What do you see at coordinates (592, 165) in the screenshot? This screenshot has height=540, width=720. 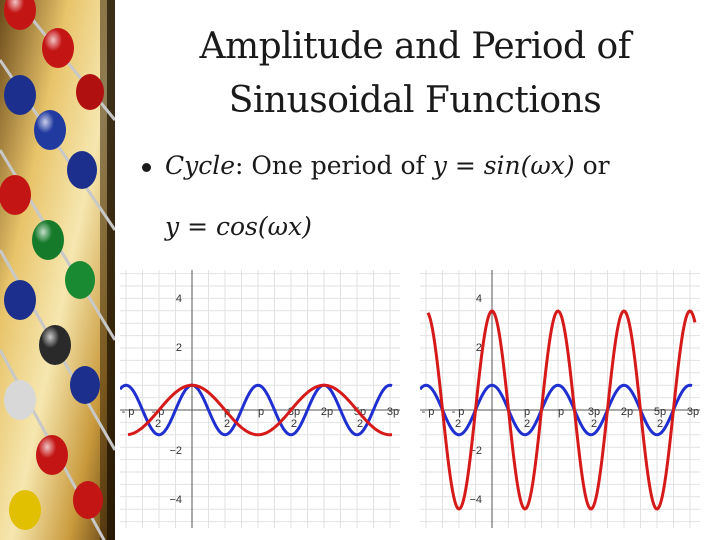 I see `bullet-connector: or` at bounding box center [592, 165].